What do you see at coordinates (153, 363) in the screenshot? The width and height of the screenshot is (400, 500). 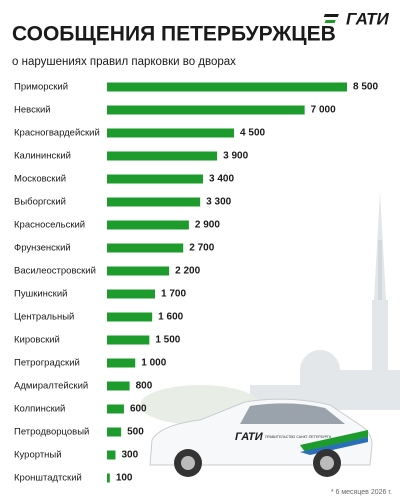 I see `value-label: 1 000` at bounding box center [153, 363].